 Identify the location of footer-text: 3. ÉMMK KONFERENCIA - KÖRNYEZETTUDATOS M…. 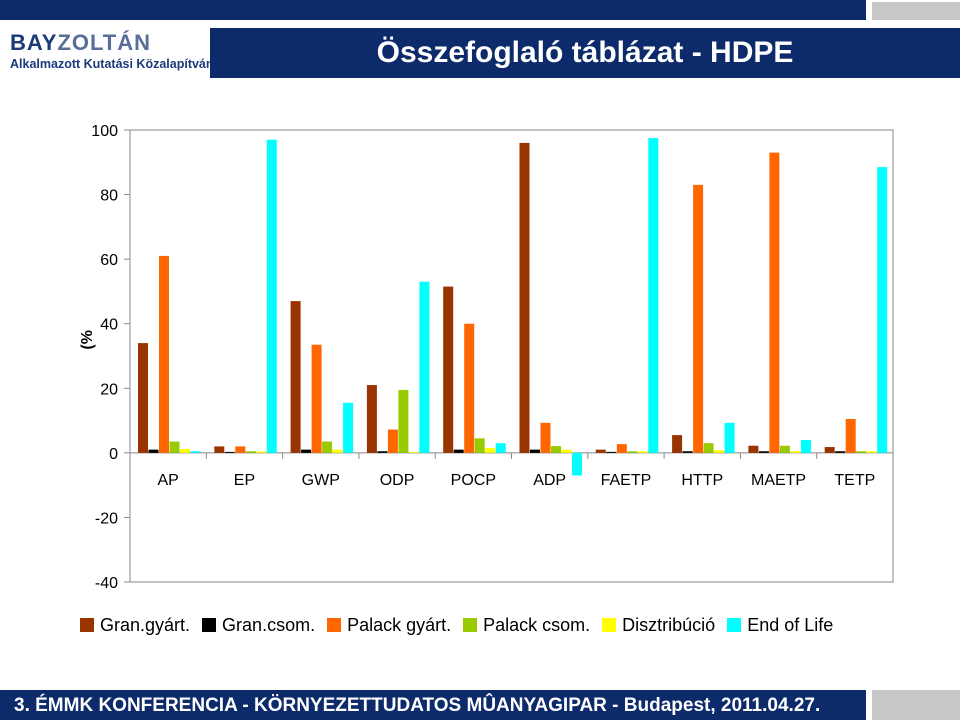
(417, 705).